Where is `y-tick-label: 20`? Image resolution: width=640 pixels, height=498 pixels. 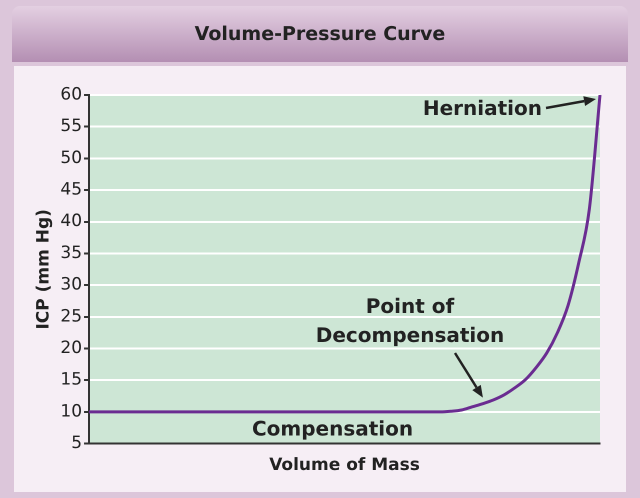
y-tick-label: 20 is located at coordinates (71, 348).